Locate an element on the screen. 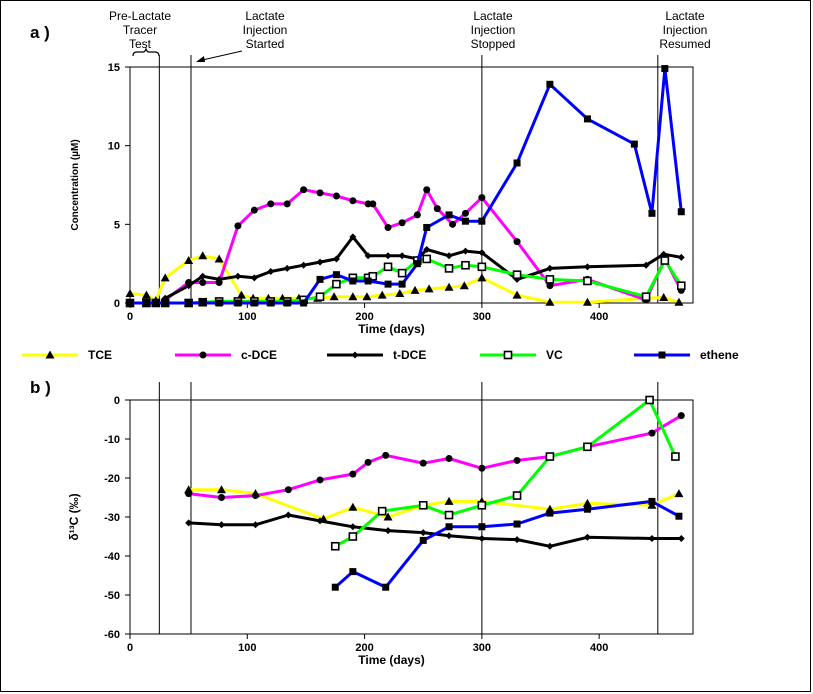  annotation-line: Started is located at coordinates (265, 44).